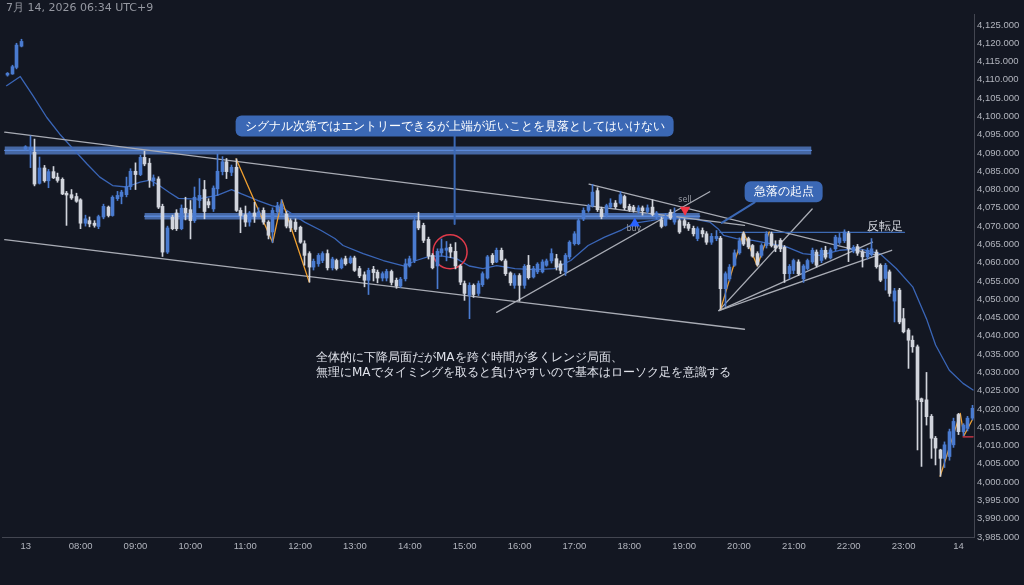 The width and height of the screenshot is (1024, 585). I want to click on annotation: シグナル次第ではエントリーできるが上端が近いことを見落としてはいけない, so click(454, 125).